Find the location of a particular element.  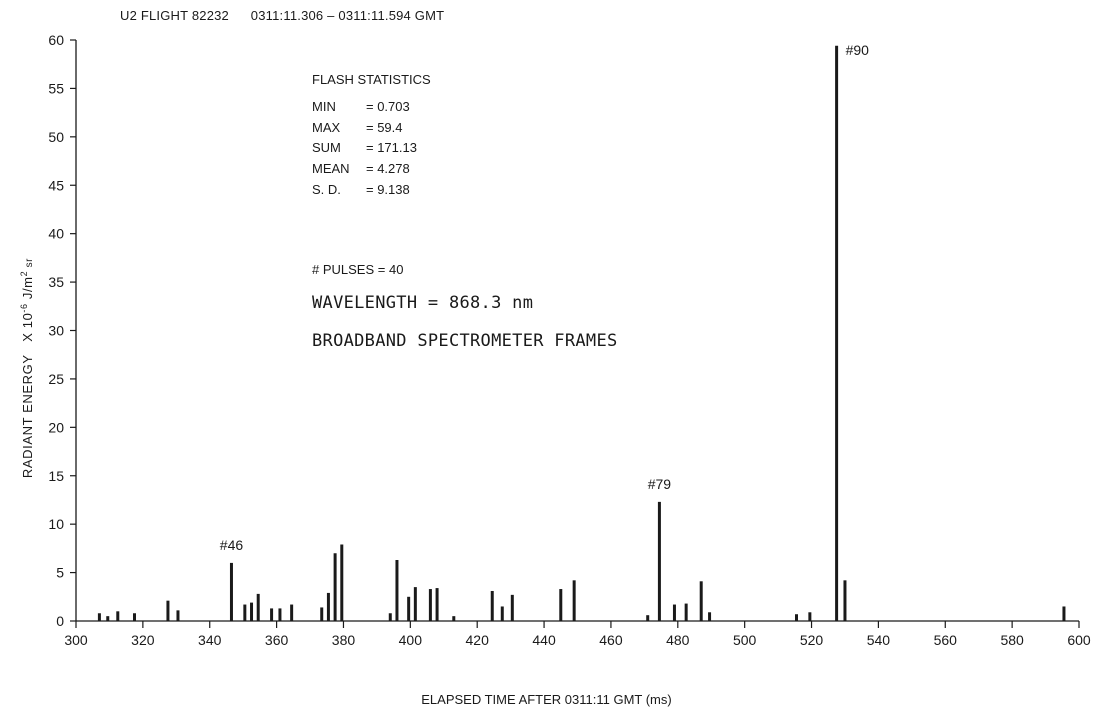

y-tick-label: 5 is located at coordinates (60, 573).